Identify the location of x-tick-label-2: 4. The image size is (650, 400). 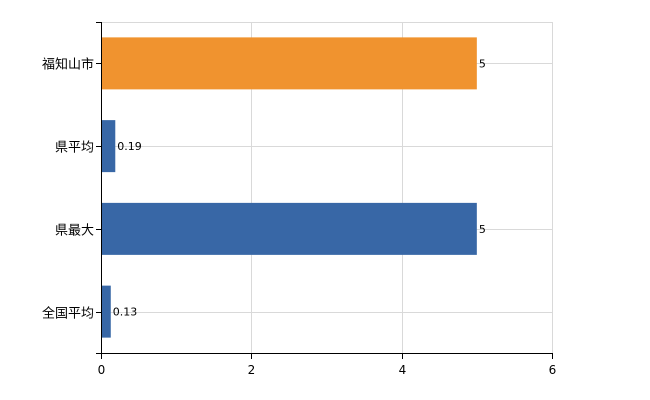
(403, 370).